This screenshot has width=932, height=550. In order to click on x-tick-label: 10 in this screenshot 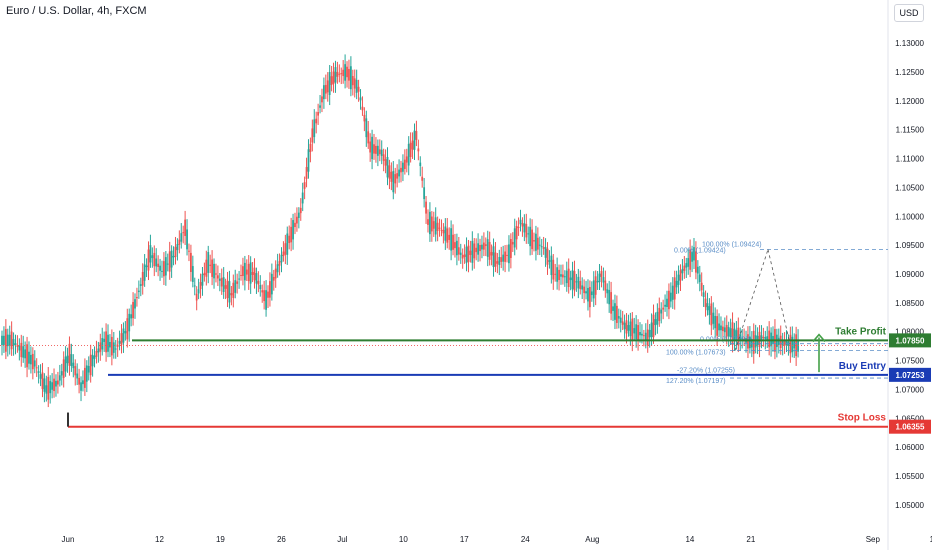, I will do `click(403, 539)`.